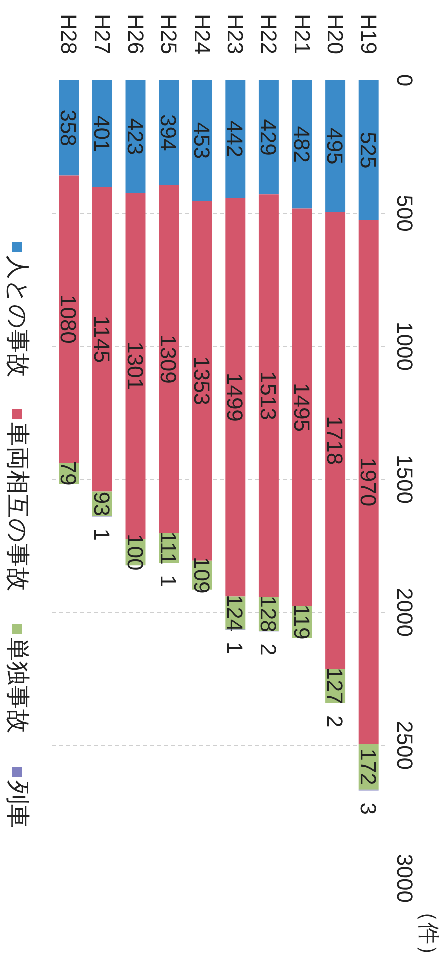 The height and width of the screenshot is (973, 443). What do you see at coordinates (135, 366) in the screenshot?
I see `data-label: 1301` at bounding box center [135, 366].